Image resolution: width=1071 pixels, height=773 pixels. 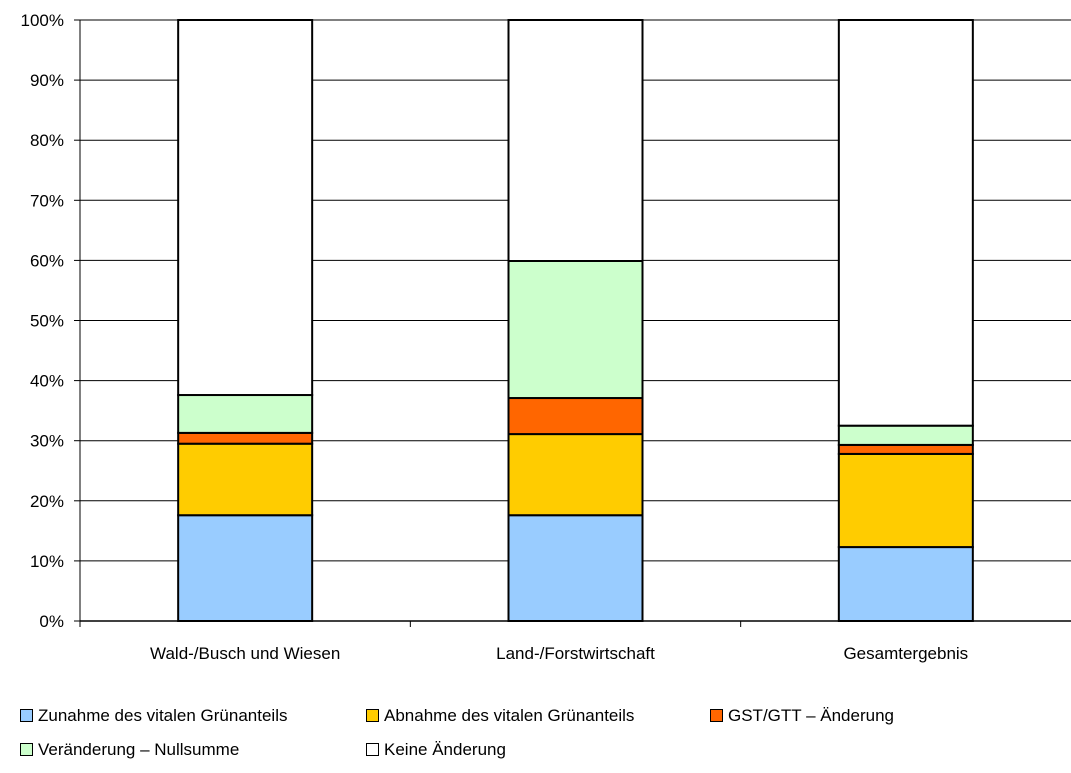 I want to click on legend-item-gst-gtt: GST/GTT – Änderung, so click(x=802, y=716).